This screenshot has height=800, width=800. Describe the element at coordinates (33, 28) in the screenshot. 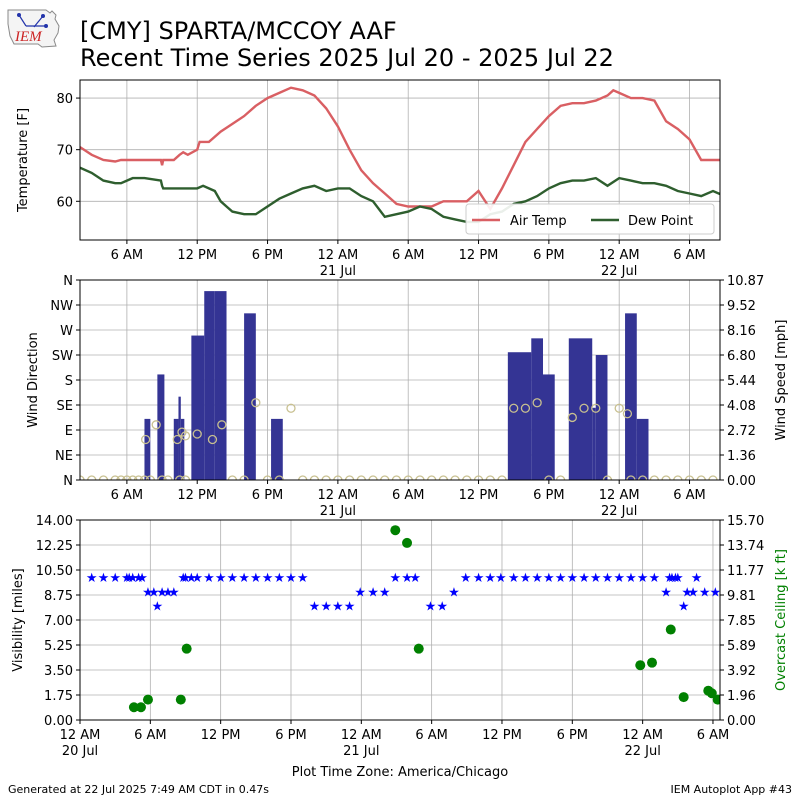

I see `iem-logo: IEM` at that location.